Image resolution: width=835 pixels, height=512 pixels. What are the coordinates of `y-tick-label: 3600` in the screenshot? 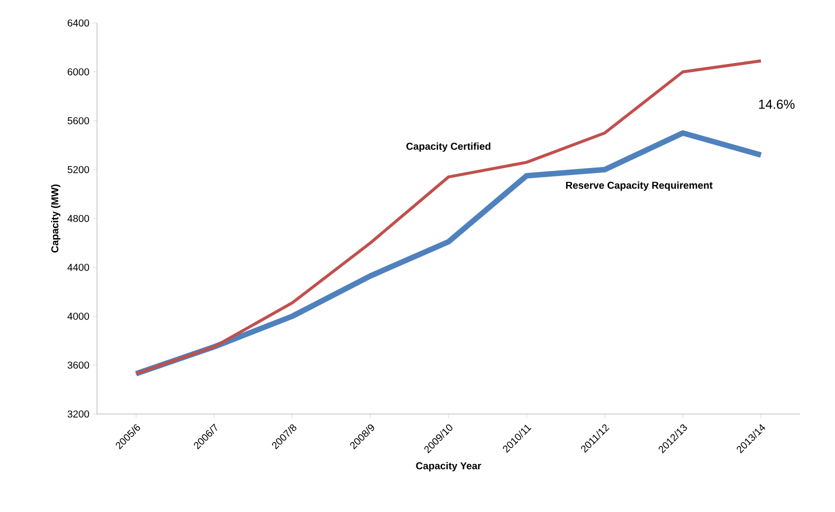 It's located at (79, 365).